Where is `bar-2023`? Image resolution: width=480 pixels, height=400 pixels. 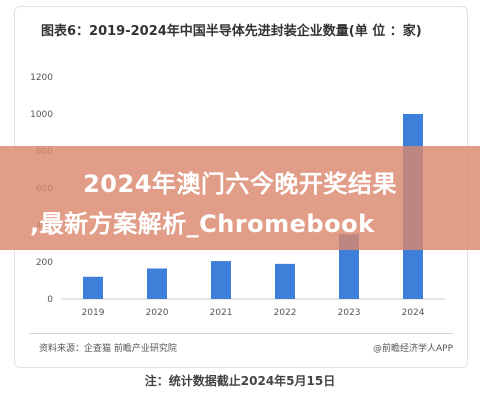 bar-2023 is located at coordinates (349, 266).